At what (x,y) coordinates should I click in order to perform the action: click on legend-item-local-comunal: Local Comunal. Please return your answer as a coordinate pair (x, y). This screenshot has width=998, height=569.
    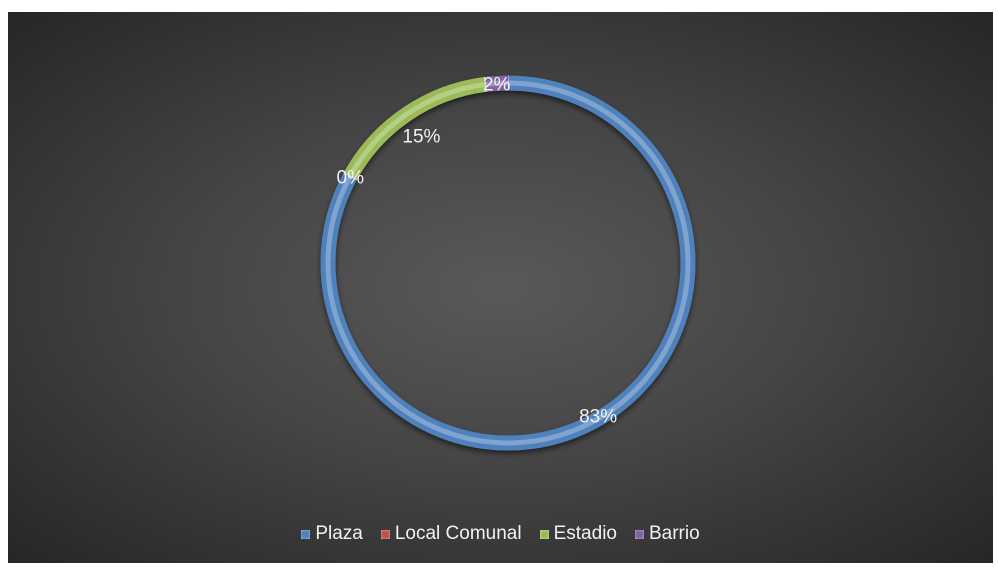
    Looking at the image, I should click on (451, 534).